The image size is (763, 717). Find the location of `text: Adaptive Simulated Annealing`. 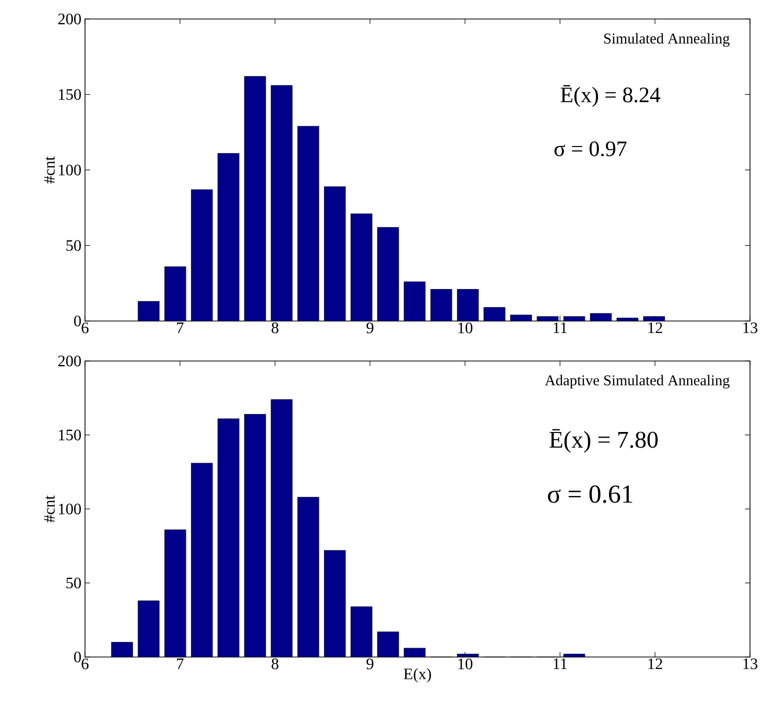

text: Adaptive Simulated Annealing is located at coordinates (637, 381).